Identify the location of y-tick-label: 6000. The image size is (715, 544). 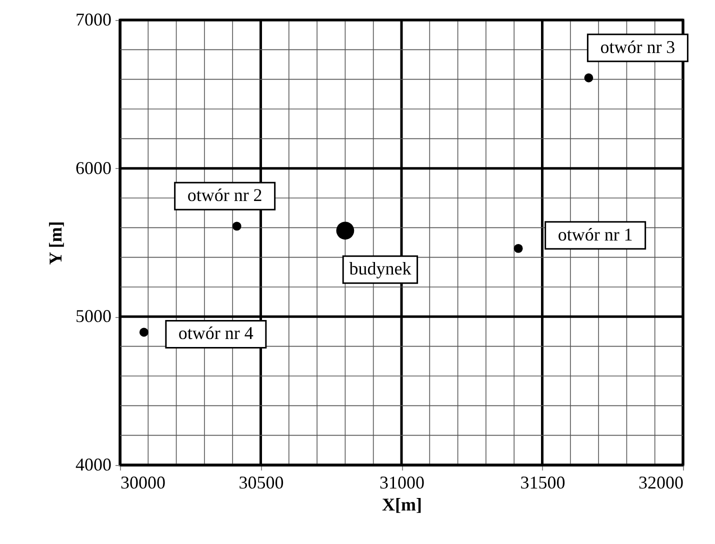
(94, 168).